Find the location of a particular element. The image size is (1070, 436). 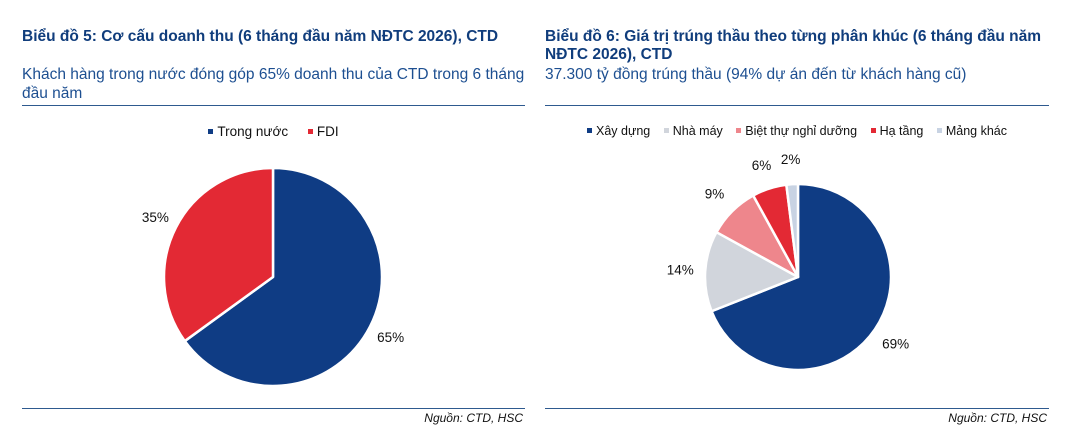

legend-item: Biệt thự nghỉ dưỡng is located at coordinates (796, 131).